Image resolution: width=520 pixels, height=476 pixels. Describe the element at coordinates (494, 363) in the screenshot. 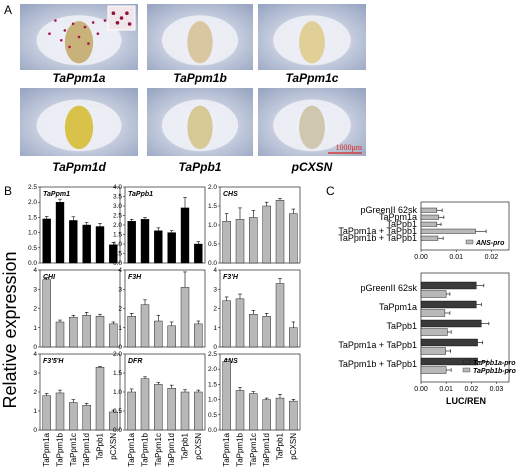

I see `legend-label: TaPpb1a-pro` at that location.